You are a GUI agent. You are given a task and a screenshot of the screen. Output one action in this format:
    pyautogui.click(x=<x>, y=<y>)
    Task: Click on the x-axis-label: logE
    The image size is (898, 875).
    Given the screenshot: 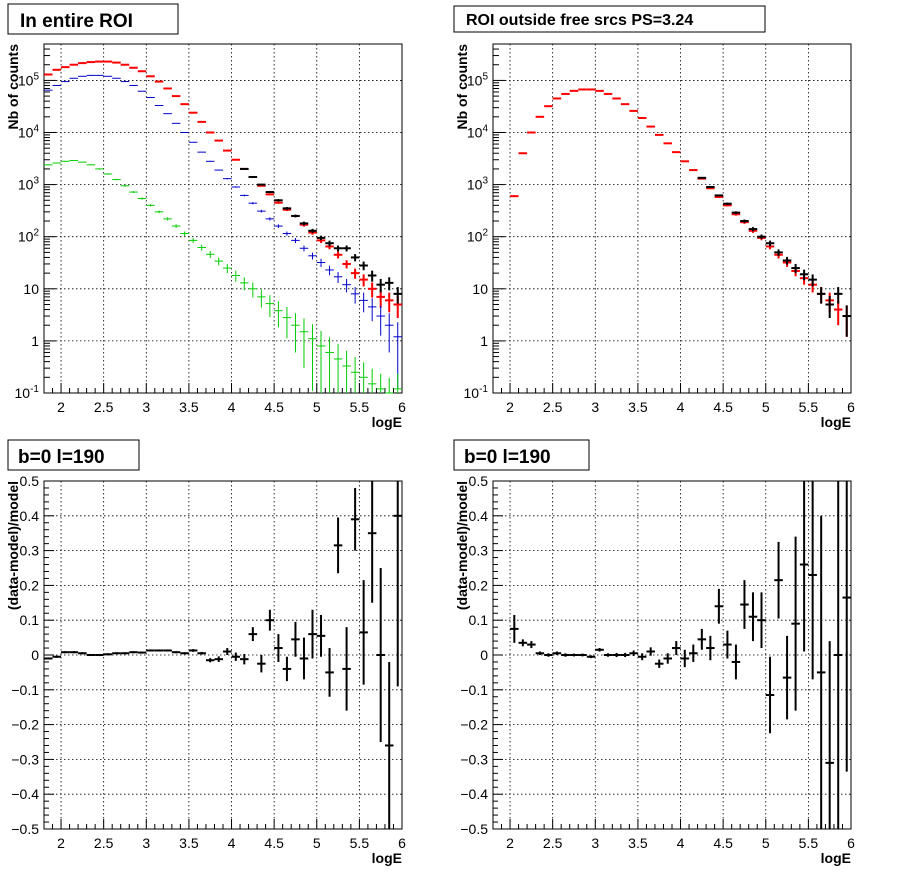 What is the action you would take?
    pyautogui.click(x=387, y=858)
    